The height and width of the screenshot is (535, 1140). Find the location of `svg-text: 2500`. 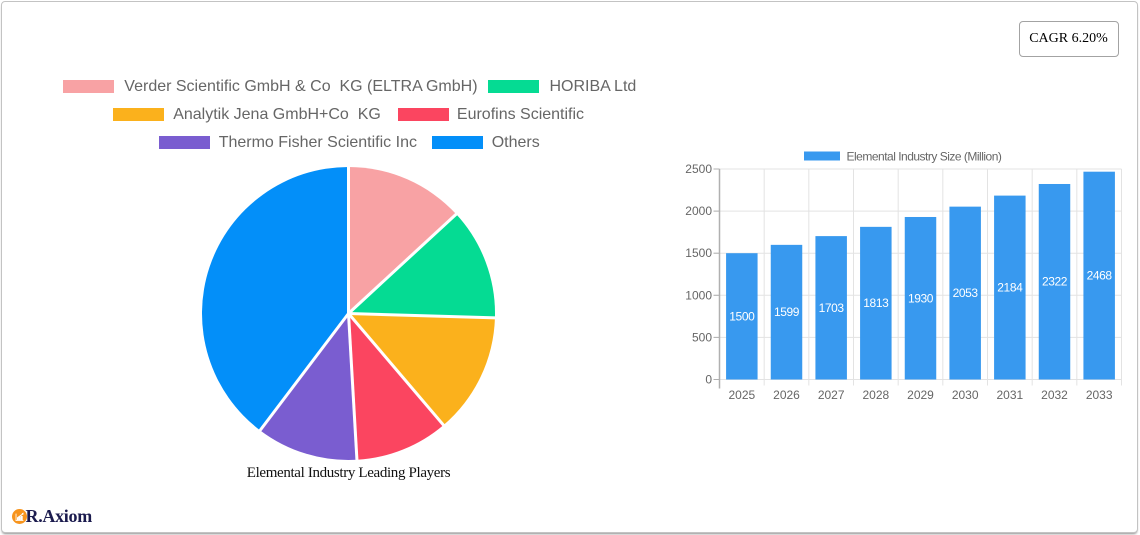

svg-text: 2500 is located at coordinates (698, 169).